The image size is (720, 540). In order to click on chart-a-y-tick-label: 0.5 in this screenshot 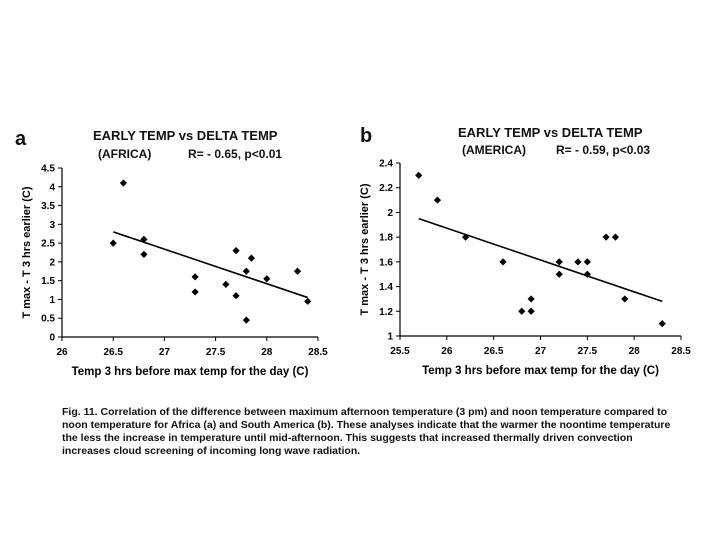, I will do `click(48, 319)`.